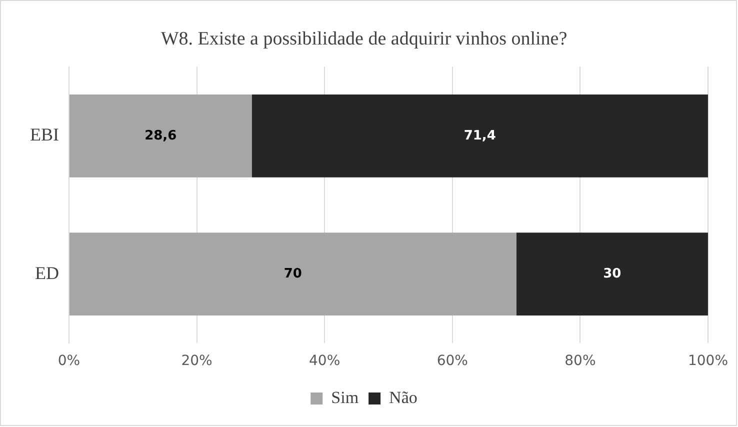 The image size is (738, 427). What do you see at coordinates (324, 361) in the screenshot?
I see `x-tick-label: 40%` at bounding box center [324, 361].